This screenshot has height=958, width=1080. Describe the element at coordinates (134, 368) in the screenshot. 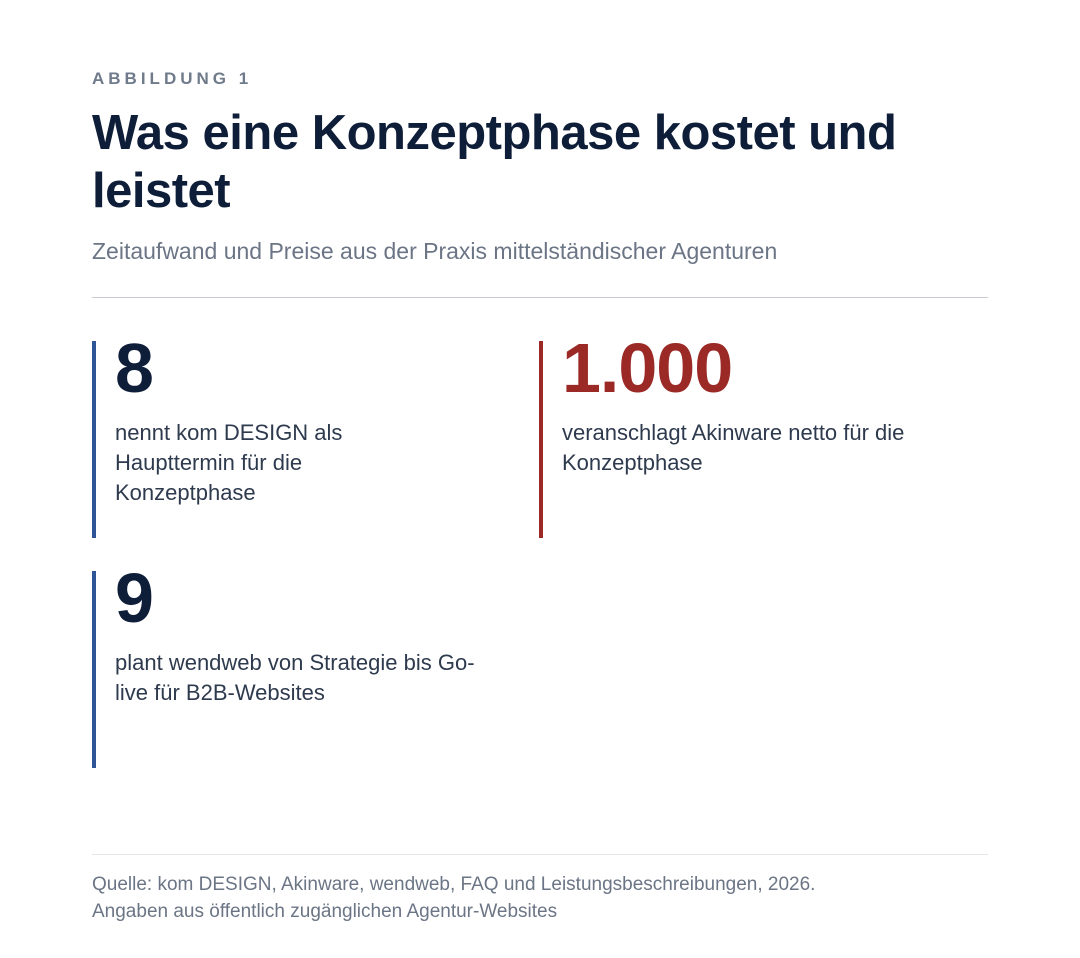

I see `stat-value: 8` at that location.